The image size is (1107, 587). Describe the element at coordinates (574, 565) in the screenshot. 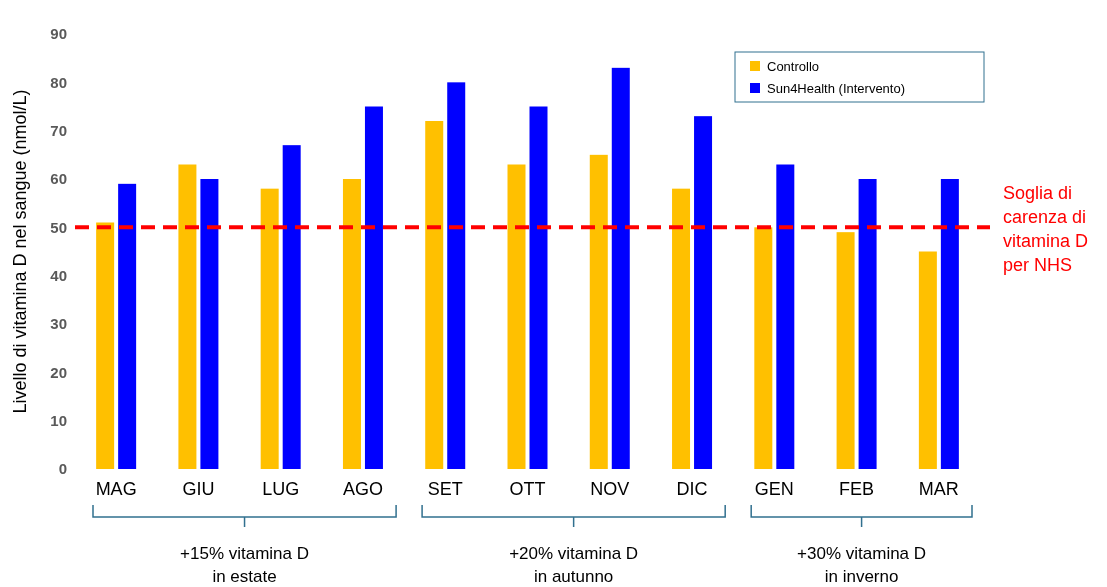

I see `text: +20% vitamina D in autunno` at that location.